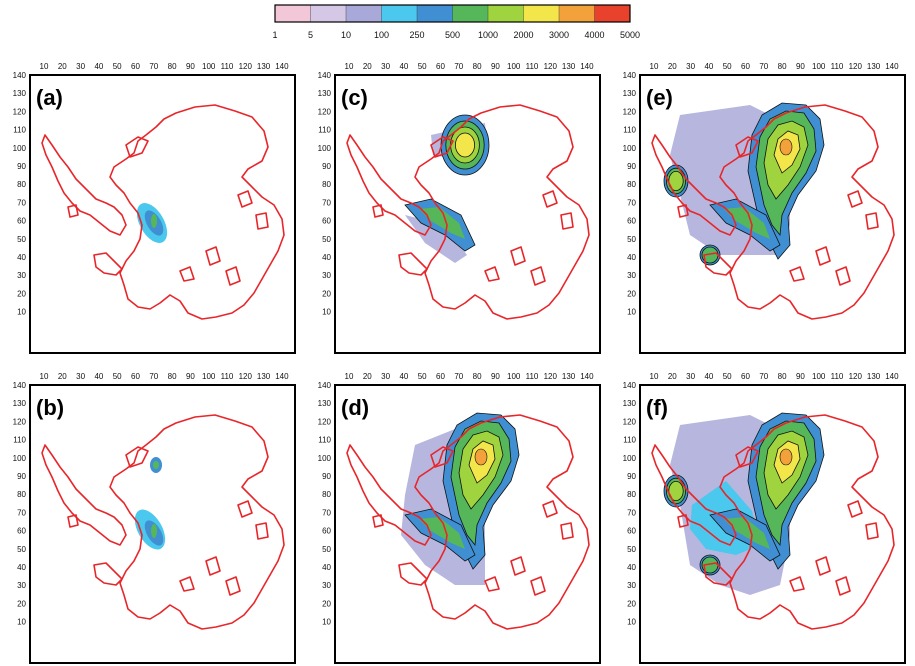 This screenshot has width=915, height=666. I want to click on colorbar-tick: 3000, so click(559, 35).